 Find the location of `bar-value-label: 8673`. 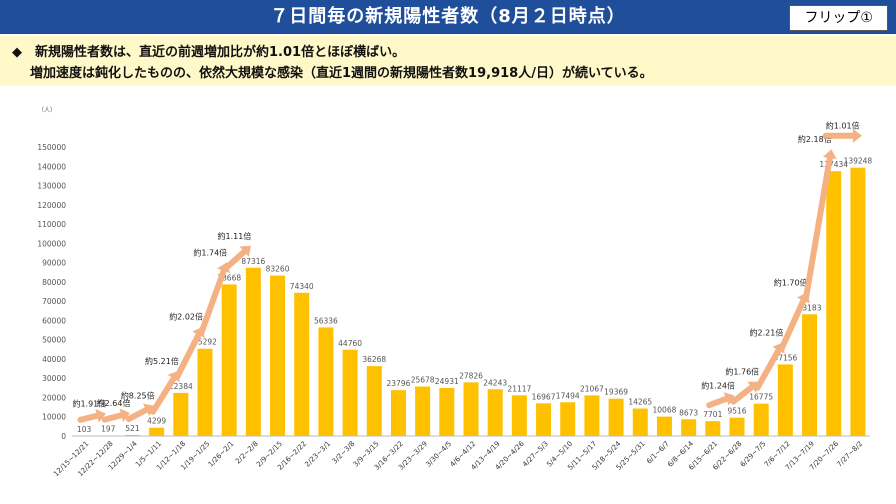

bar-value-label: 8673 is located at coordinates (688, 412).